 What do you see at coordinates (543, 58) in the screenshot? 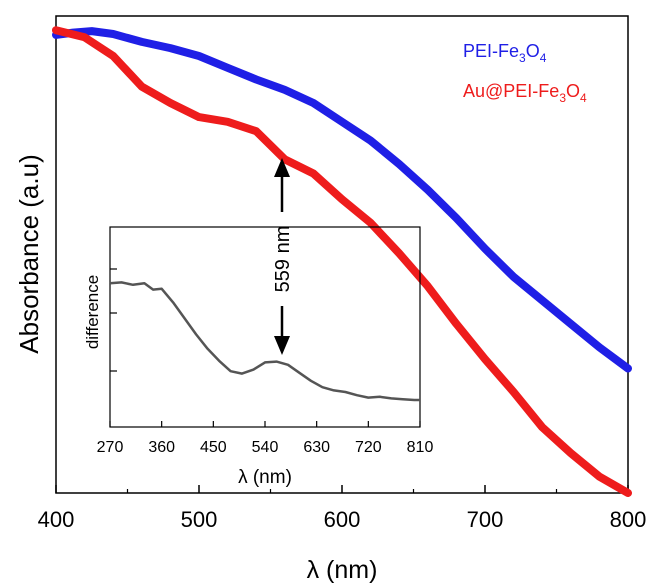
I see `legend-0-sub2: 4` at bounding box center [543, 58].